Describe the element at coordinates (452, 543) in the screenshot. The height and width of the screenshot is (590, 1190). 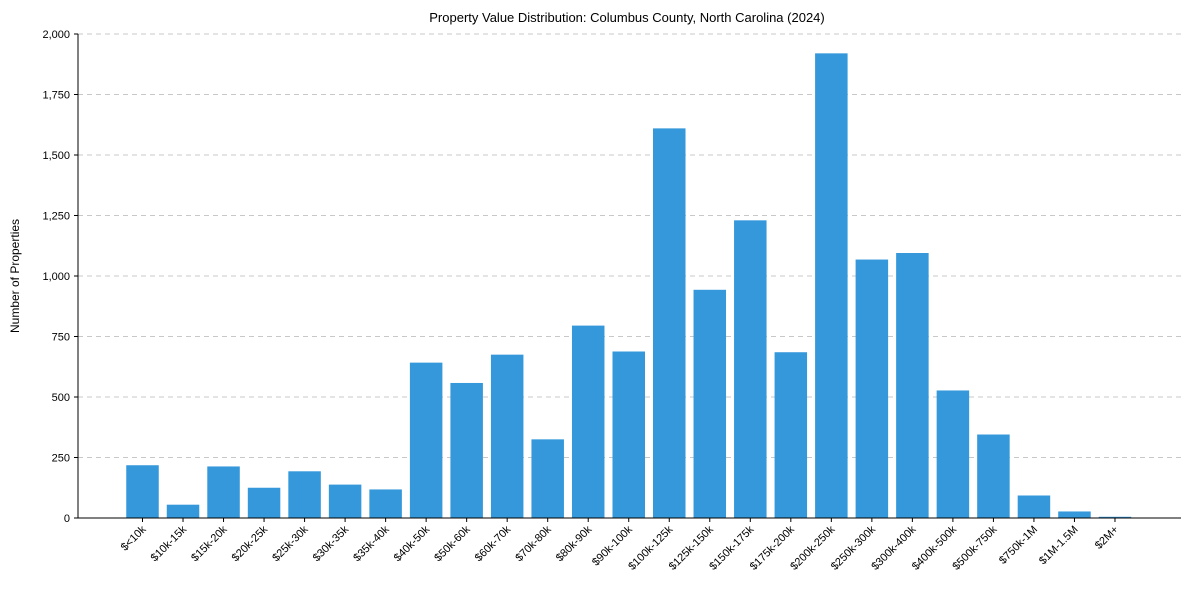
I see `x-tick-label: $50k-60k` at that location.